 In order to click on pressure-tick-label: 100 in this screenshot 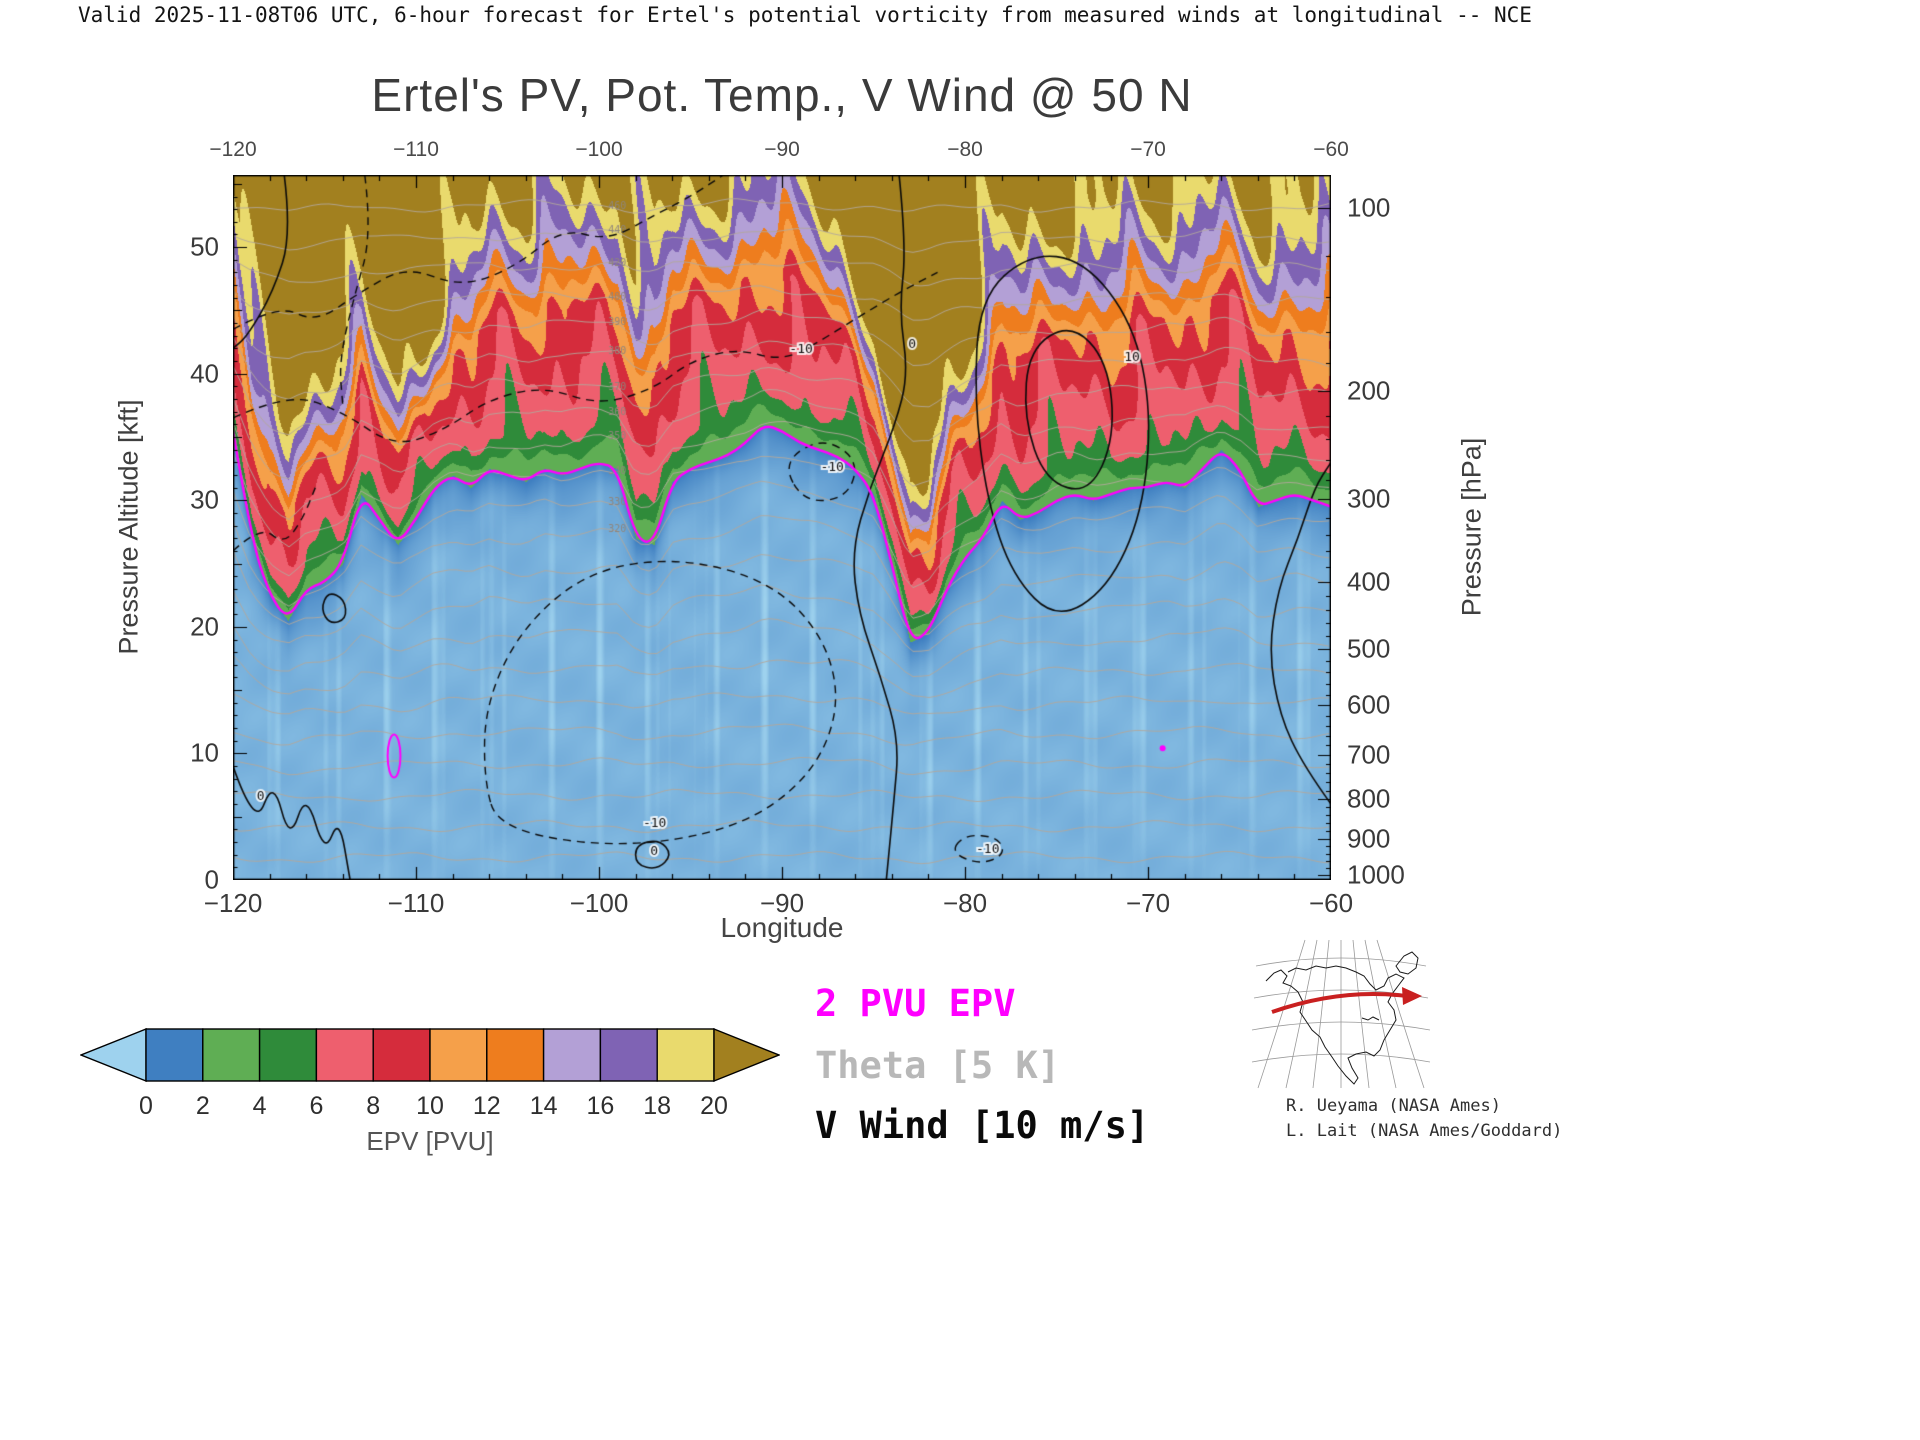, I will do `click(1369, 207)`.